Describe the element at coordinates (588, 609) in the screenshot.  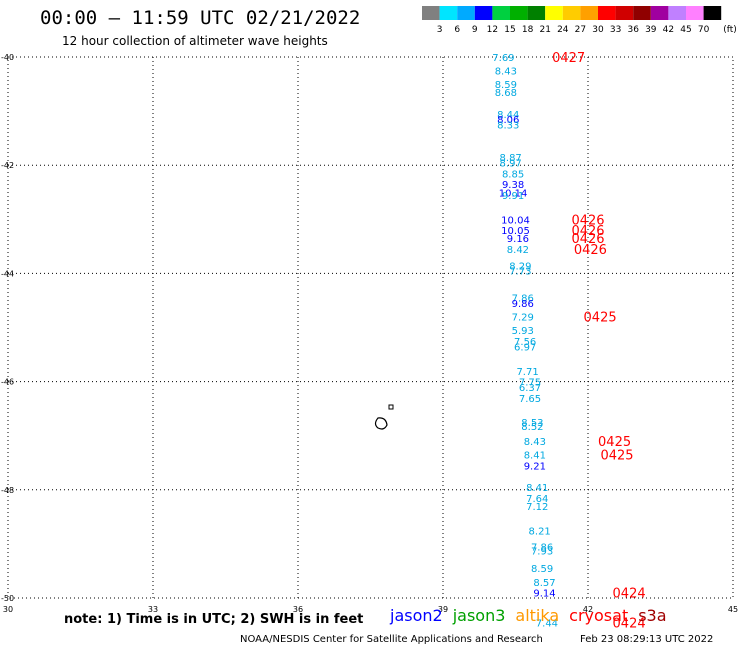
I see `x-tick-label: 42` at that location.